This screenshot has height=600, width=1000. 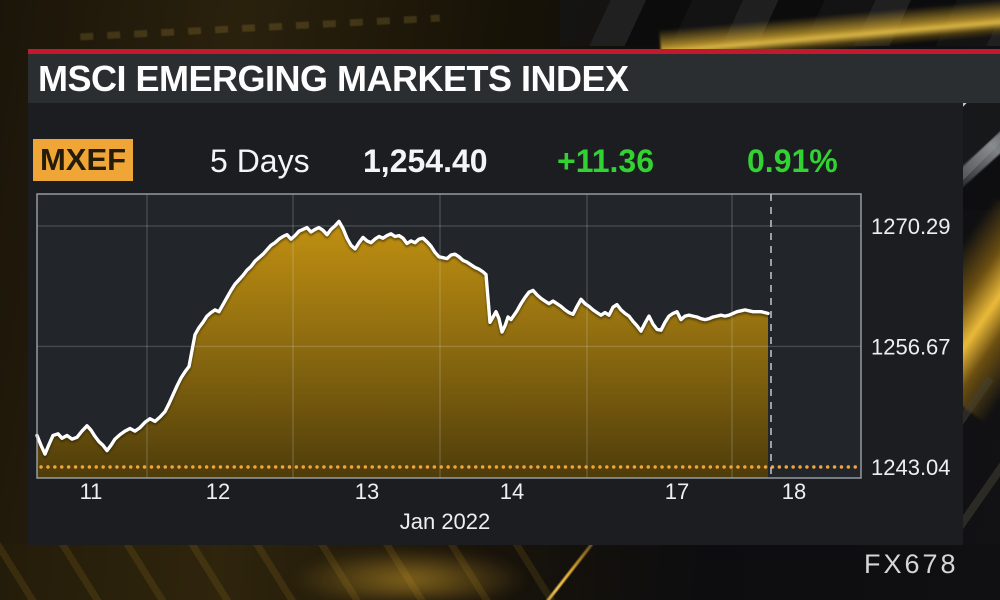 What do you see at coordinates (91, 491) in the screenshot?
I see `x-tick-label: 11` at bounding box center [91, 491].